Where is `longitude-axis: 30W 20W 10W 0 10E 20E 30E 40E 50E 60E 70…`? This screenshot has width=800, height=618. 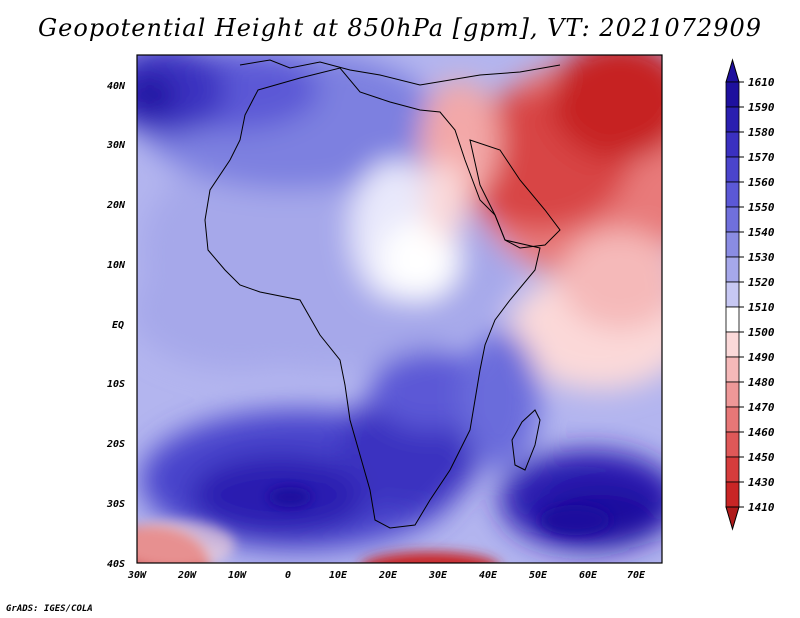 longitude-axis: 30W 20W 10W 0 10E 20E 30E 40E 50E 60E 70… is located at coordinates (386, 575).